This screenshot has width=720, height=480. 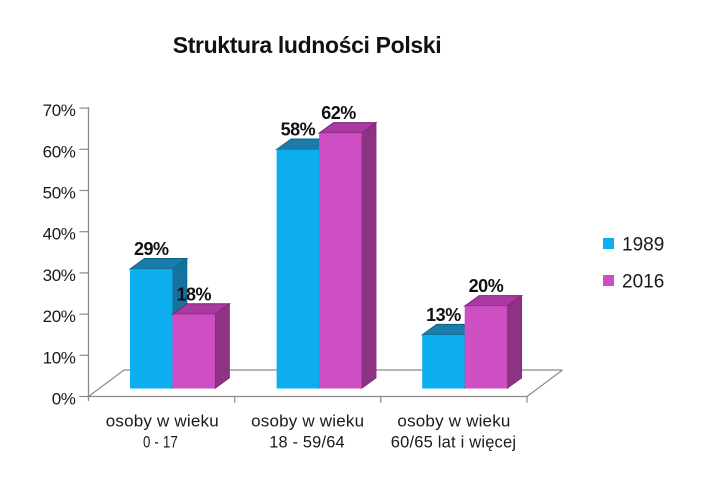 What do you see at coordinates (454, 442) in the screenshot?
I see `svg-text: 60/65 lat i więcej` at bounding box center [454, 442].